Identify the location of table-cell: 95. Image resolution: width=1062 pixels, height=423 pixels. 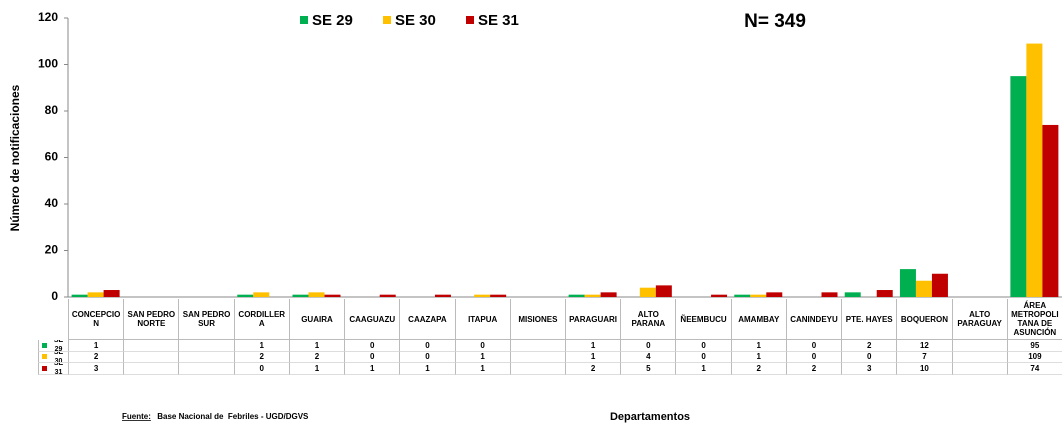
(1034, 346).